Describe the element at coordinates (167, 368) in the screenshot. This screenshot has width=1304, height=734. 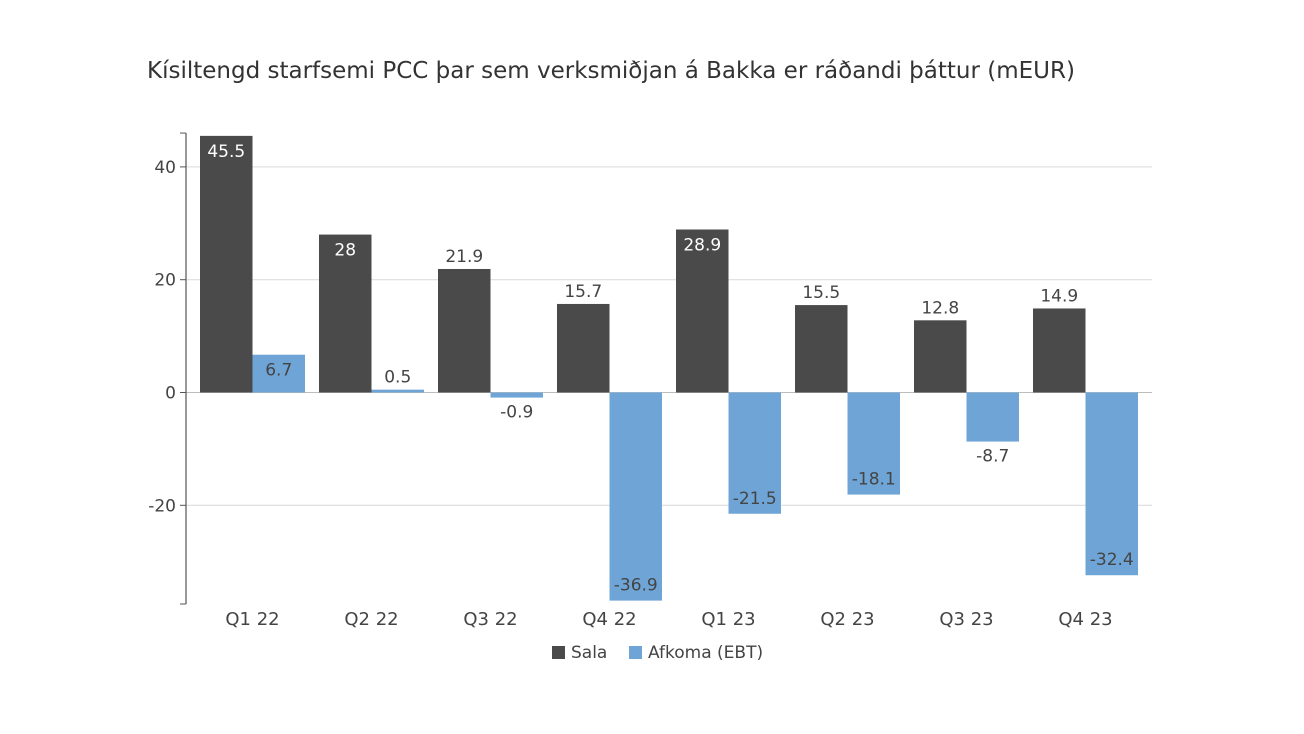
I see `y-axis: 40 20 0 -20` at that location.